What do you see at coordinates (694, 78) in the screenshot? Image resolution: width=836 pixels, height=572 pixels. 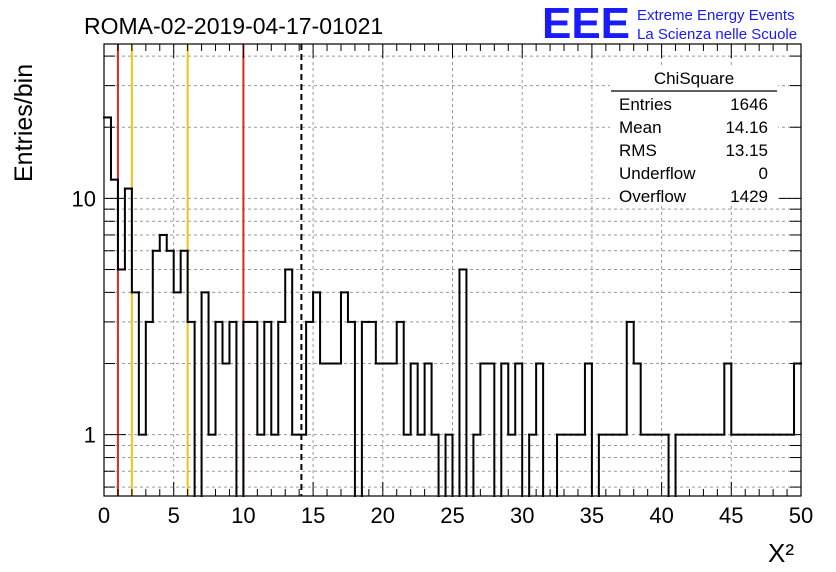 I see `stats-box-title: ChiSquare` at bounding box center [694, 78].